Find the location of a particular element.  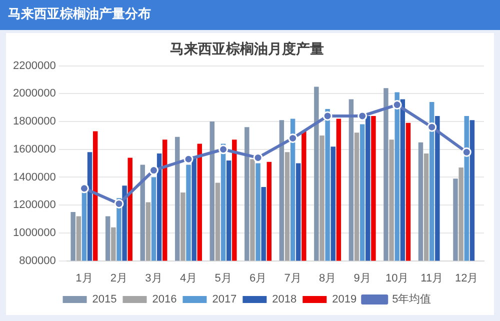

y-tick-label: 1000000 is located at coordinates (34, 232).